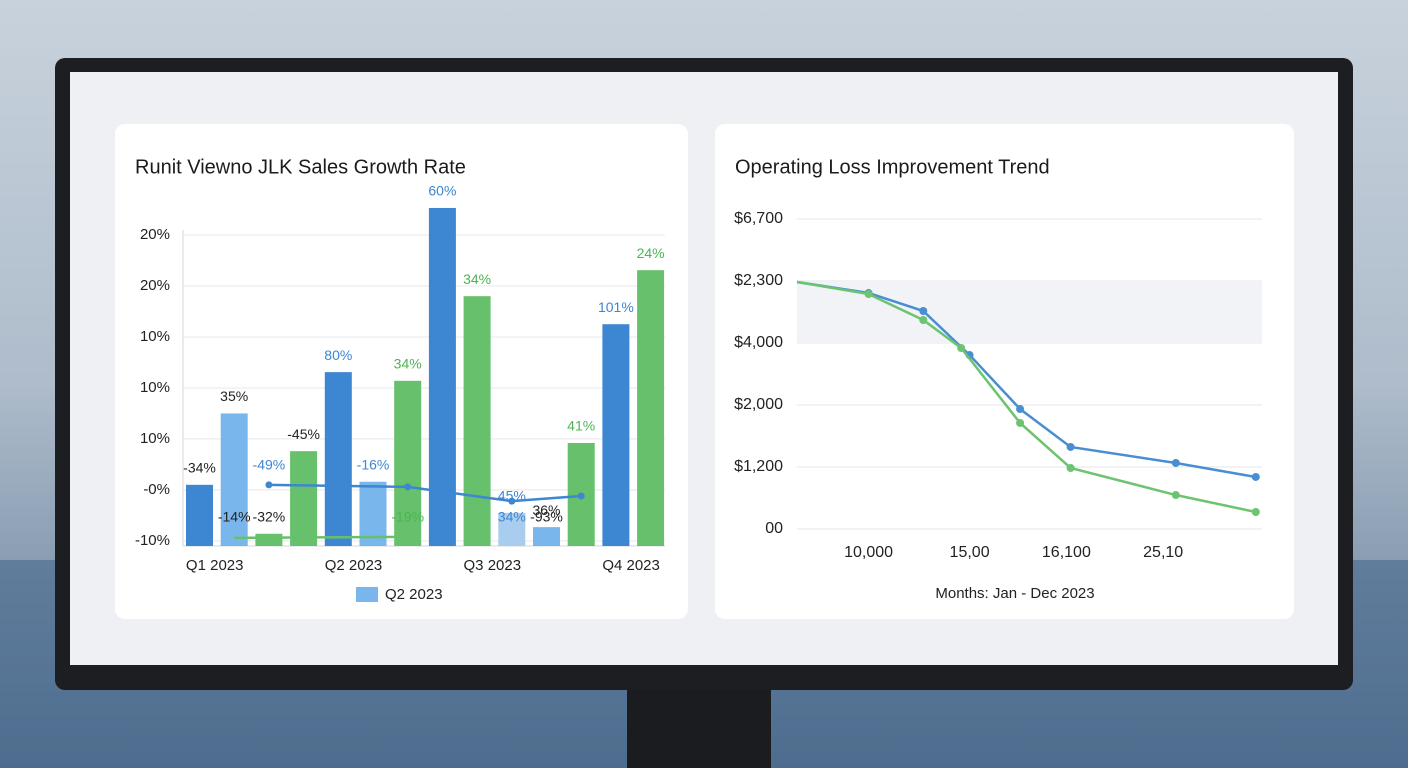 This screenshot has height=768, width=1408. I want to click on y-tick-label: $2,300, so click(758, 280).